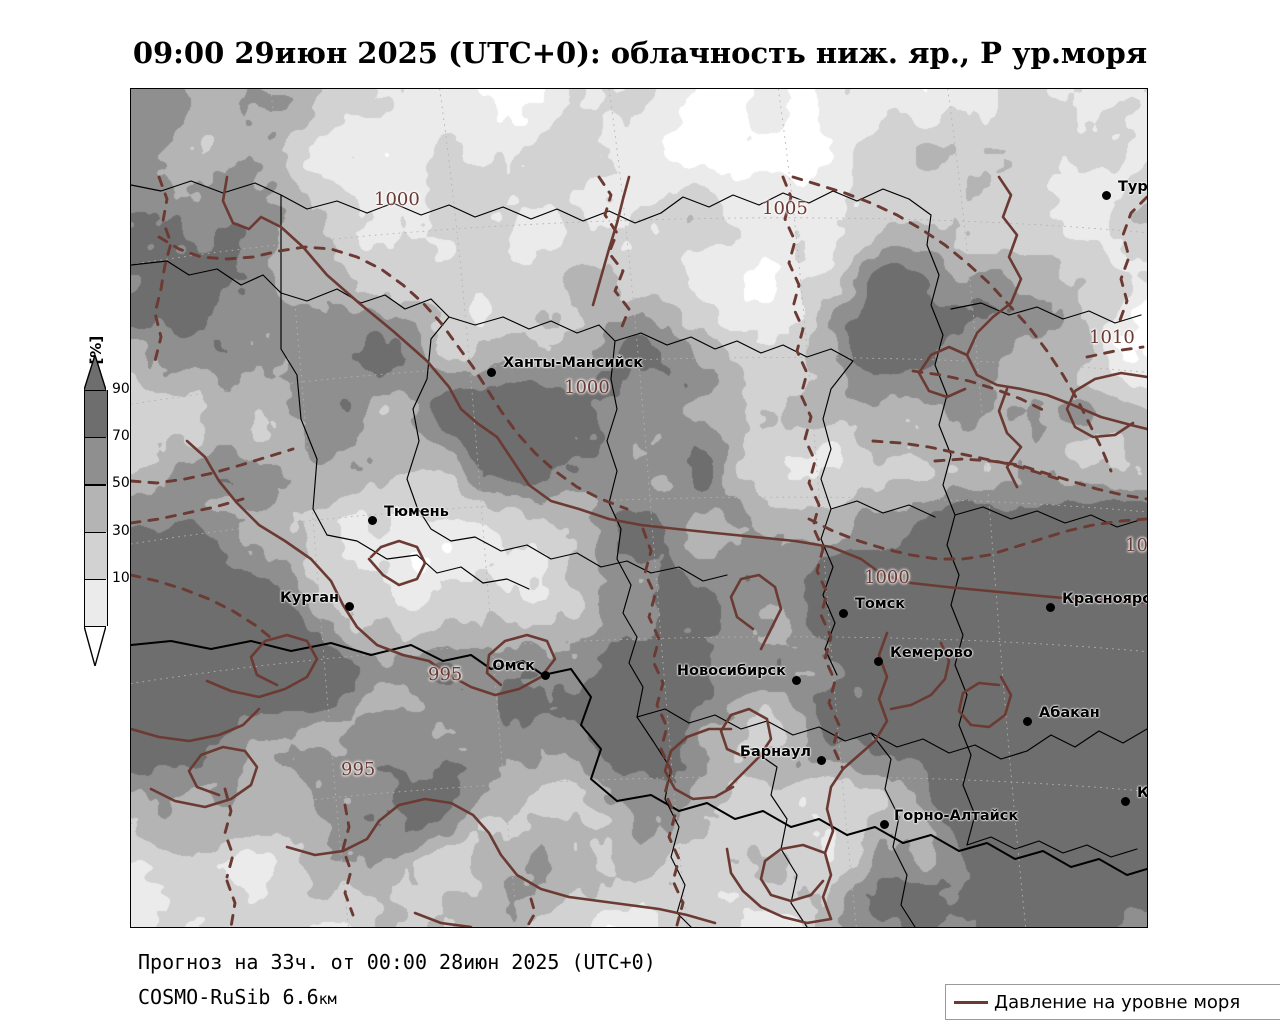 This screenshot has width=1280, height=1024. Describe the element at coordinates (1104, 599) in the screenshot. I see `city-label: Красноярск` at that location.